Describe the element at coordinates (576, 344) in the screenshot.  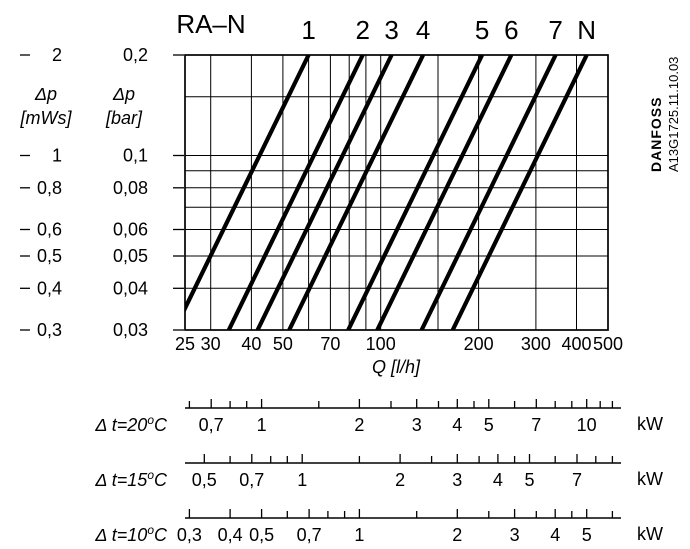
I see `q-value-400: 400` at that location.